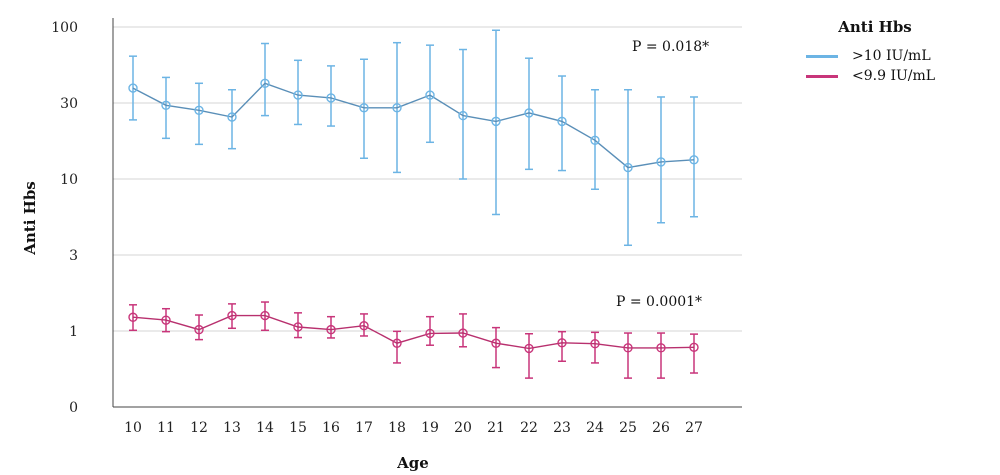 The height and width of the screenshot is (475, 1000). I want to click on y-tick-label-10: 10, so click(69, 180).